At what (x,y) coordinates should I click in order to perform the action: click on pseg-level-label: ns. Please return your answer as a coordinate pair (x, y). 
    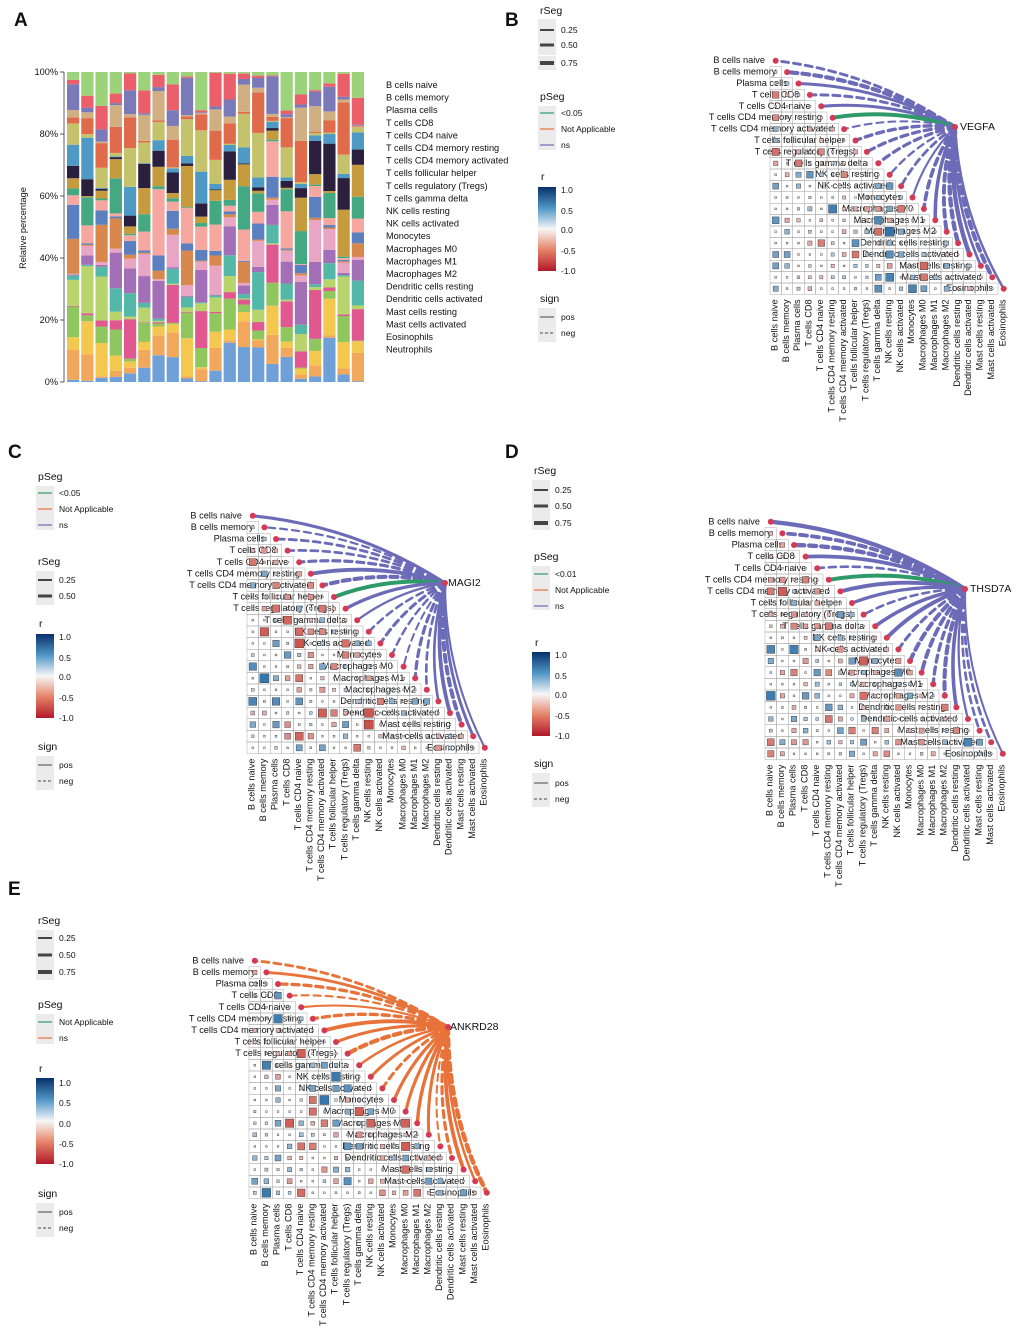
    Looking at the image, I should click on (63, 525).